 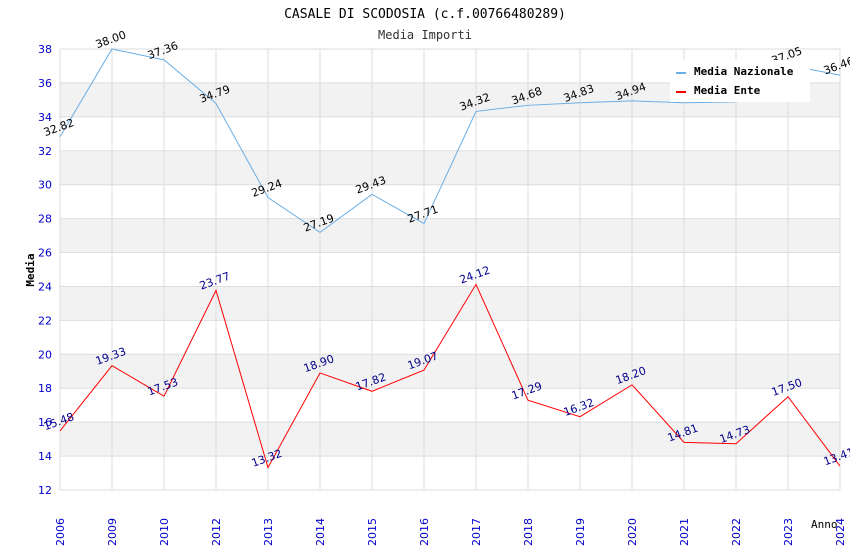 What do you see at coordinates (320, 532) in the screenshot?
I see `x-tick-label: 2014` at bounding box center [320, 532].